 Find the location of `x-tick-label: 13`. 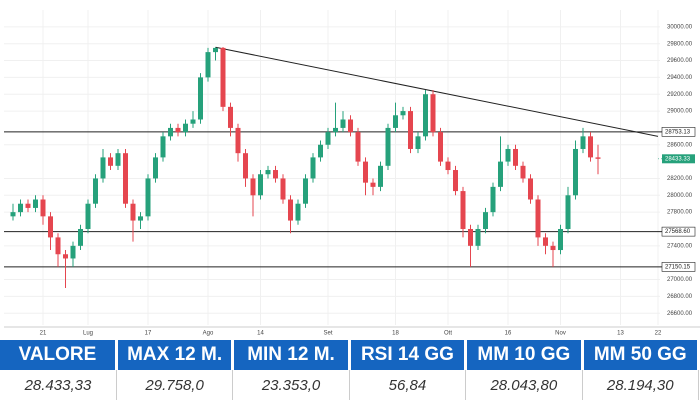

x-tick-label: 13 is located at coordinates (620, 334).